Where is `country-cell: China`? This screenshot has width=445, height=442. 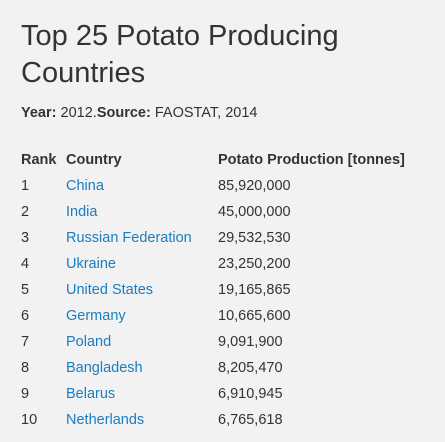 country-cell: China is located at coordinates (142, 190).